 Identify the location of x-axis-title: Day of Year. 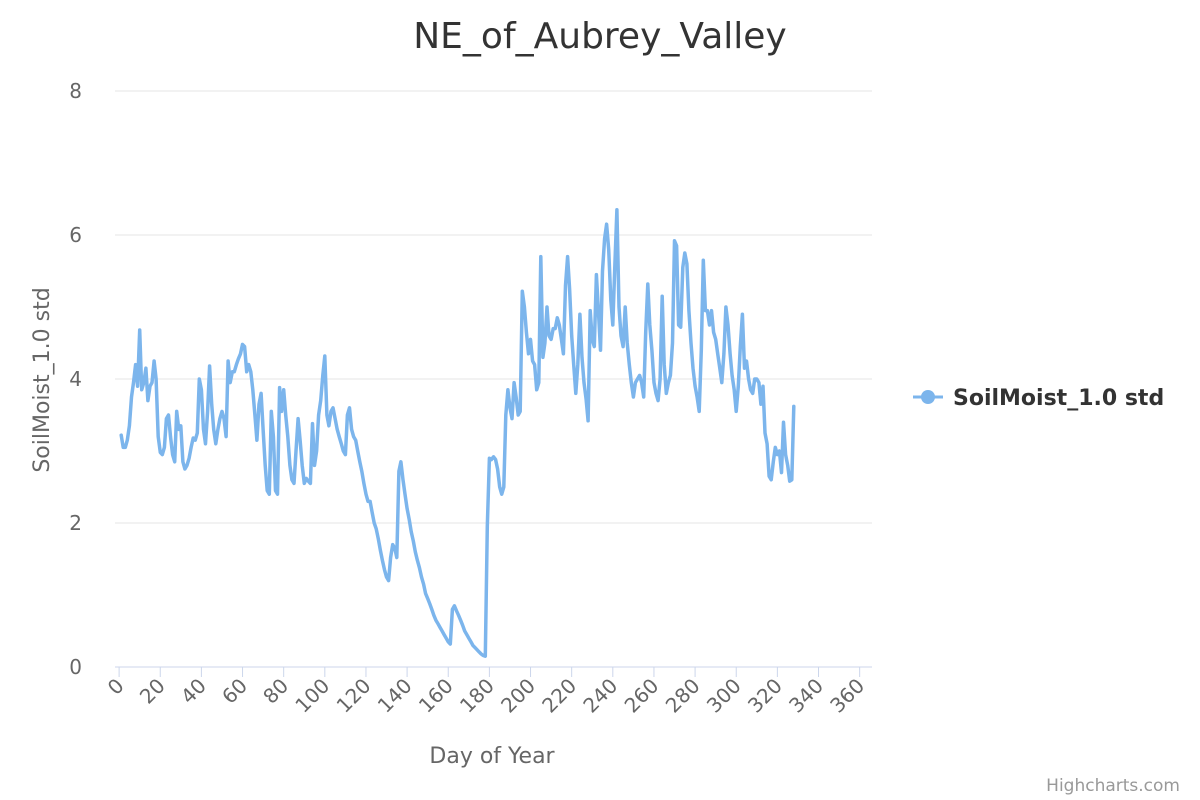
(492, 756).